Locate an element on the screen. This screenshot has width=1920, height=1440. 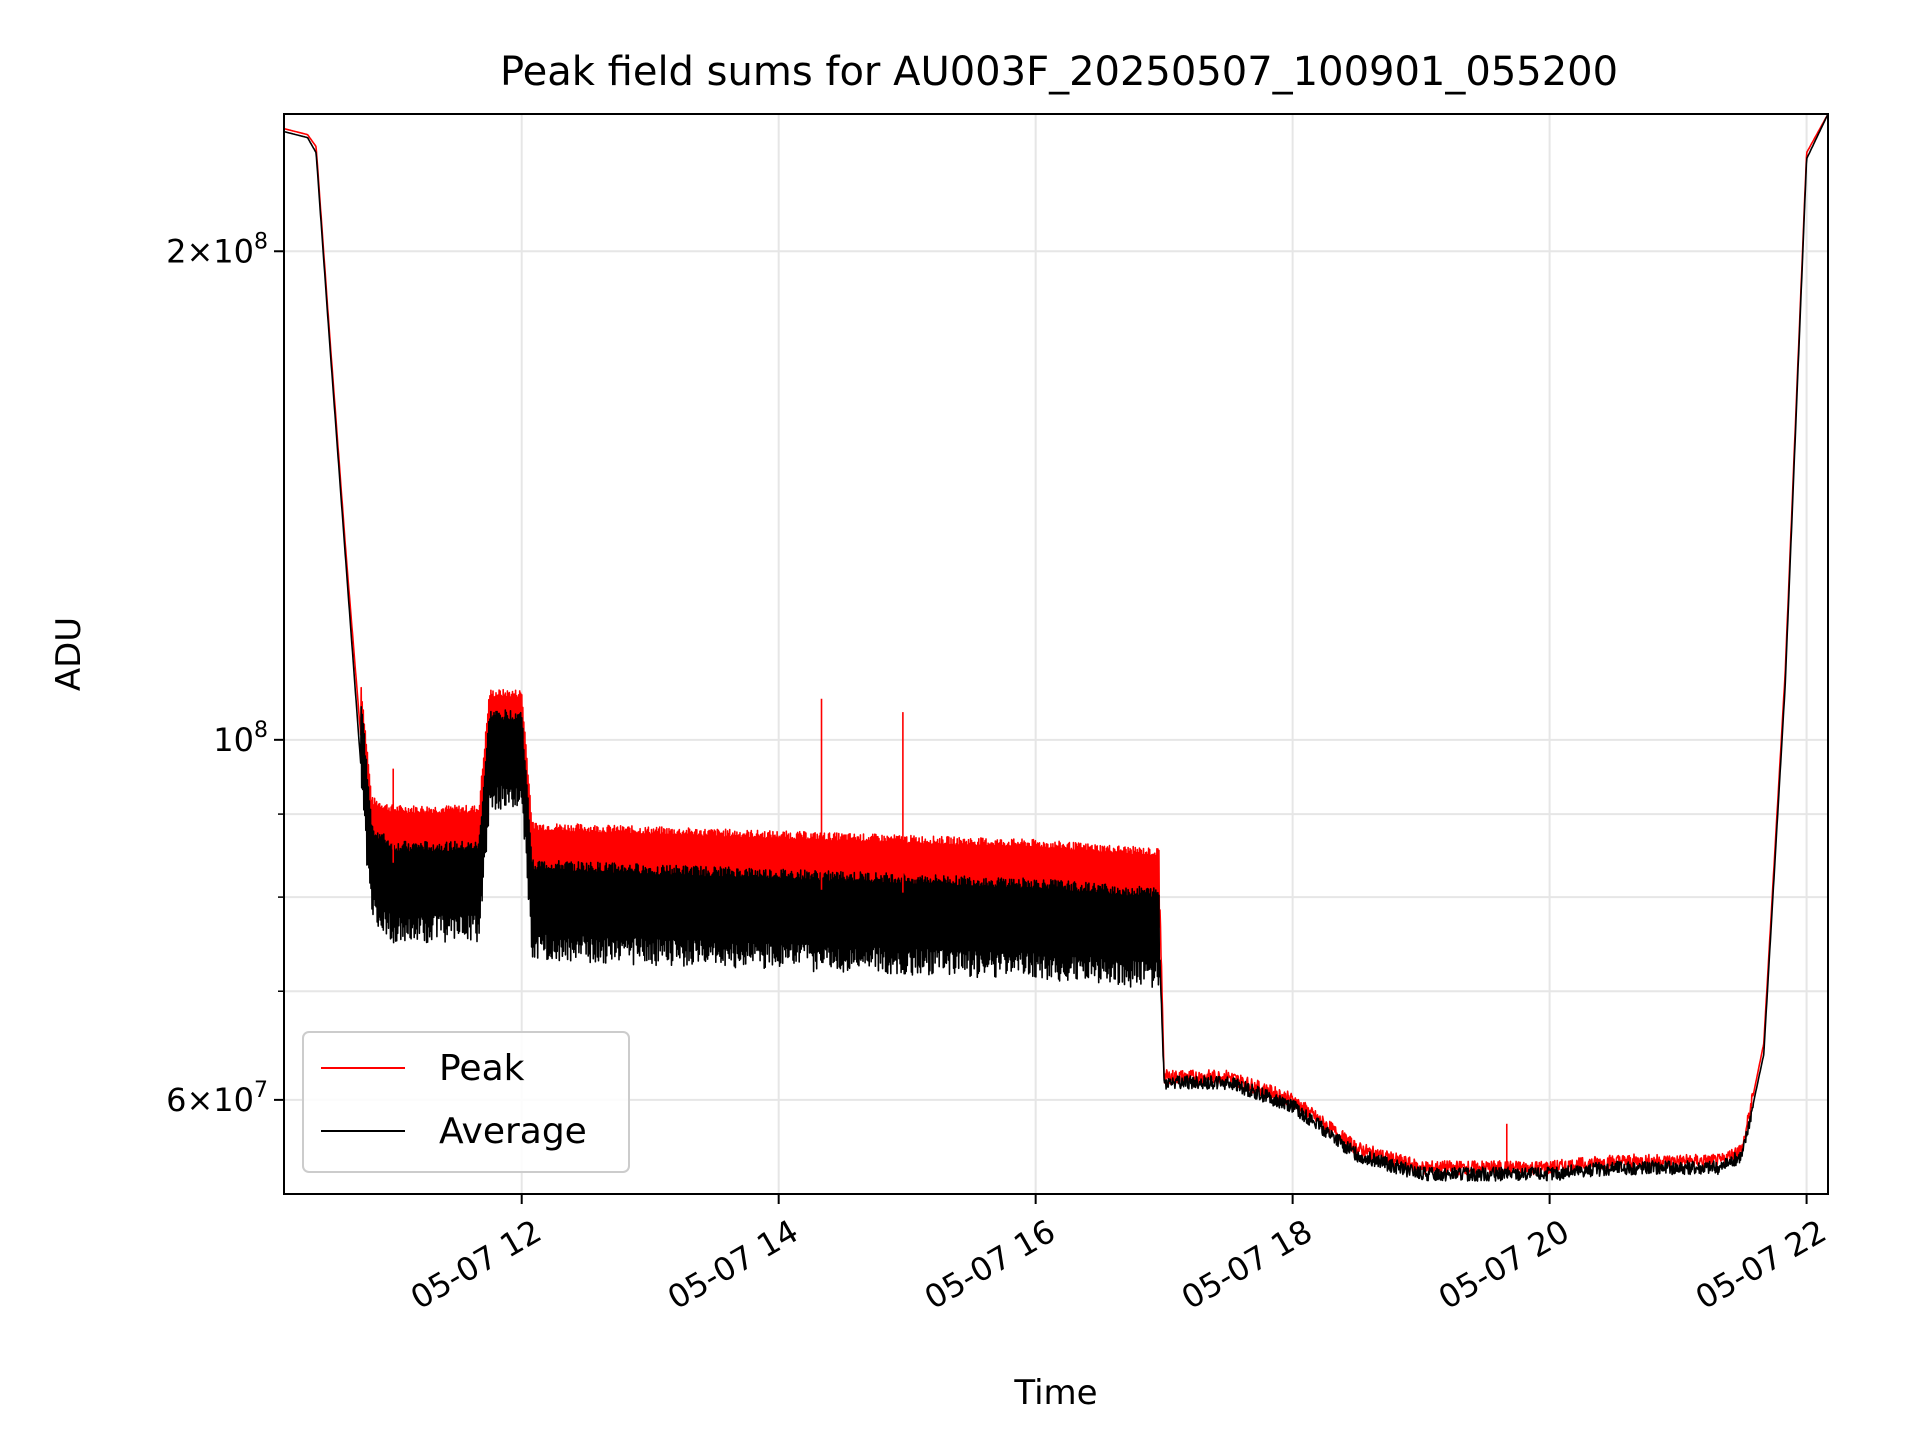
y-tick-label: 108 is located at coordinates (240, 738).